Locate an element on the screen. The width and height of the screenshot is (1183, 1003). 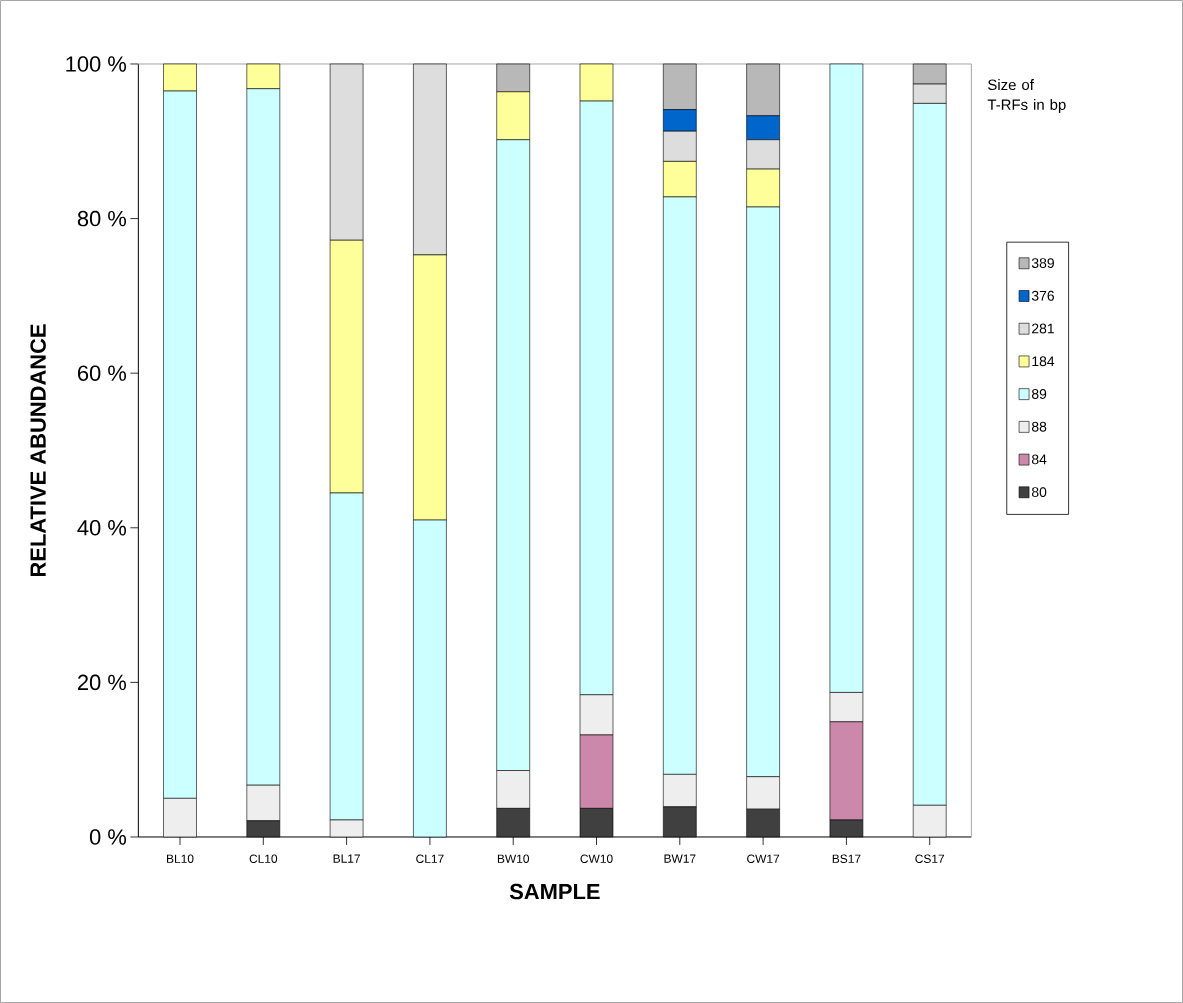
y-tick-label: 100 % is located at coordinates (96, 64).